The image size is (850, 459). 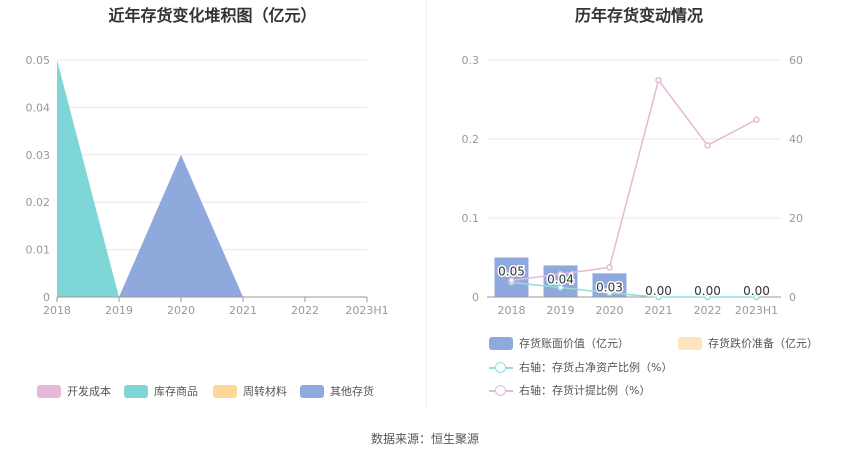 What do you see at coordinates (352, 391) in the screenshot?
I see `legend-label: 其他存货` at bounding box center [352, 391].